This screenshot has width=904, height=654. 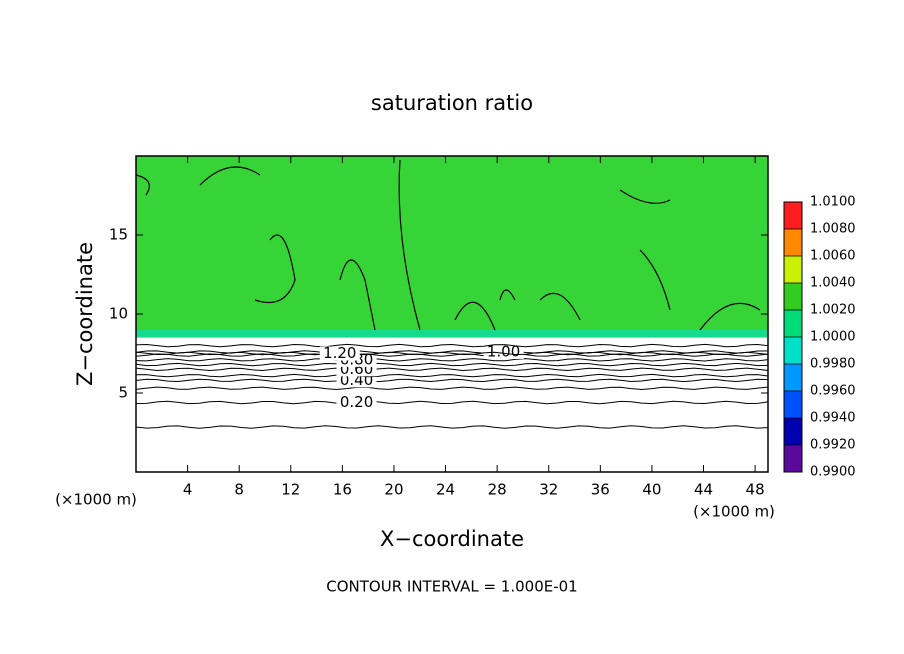 I want to click on x-tick-label: 16, so click(x=342, y=490).